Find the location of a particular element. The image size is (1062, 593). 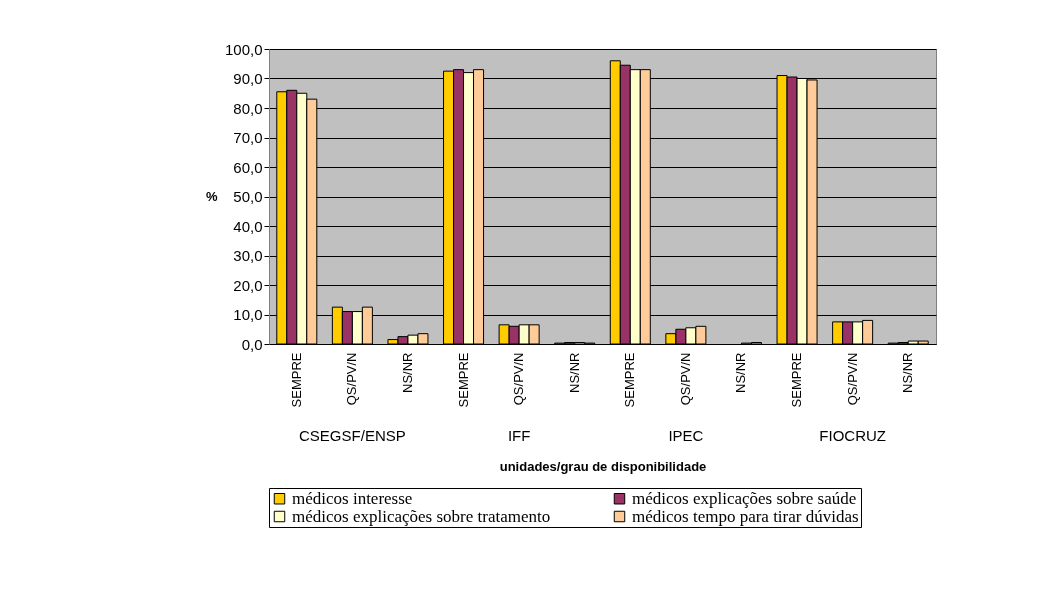

y-tick-label: 20,0 is located at coordinates (248, 285).